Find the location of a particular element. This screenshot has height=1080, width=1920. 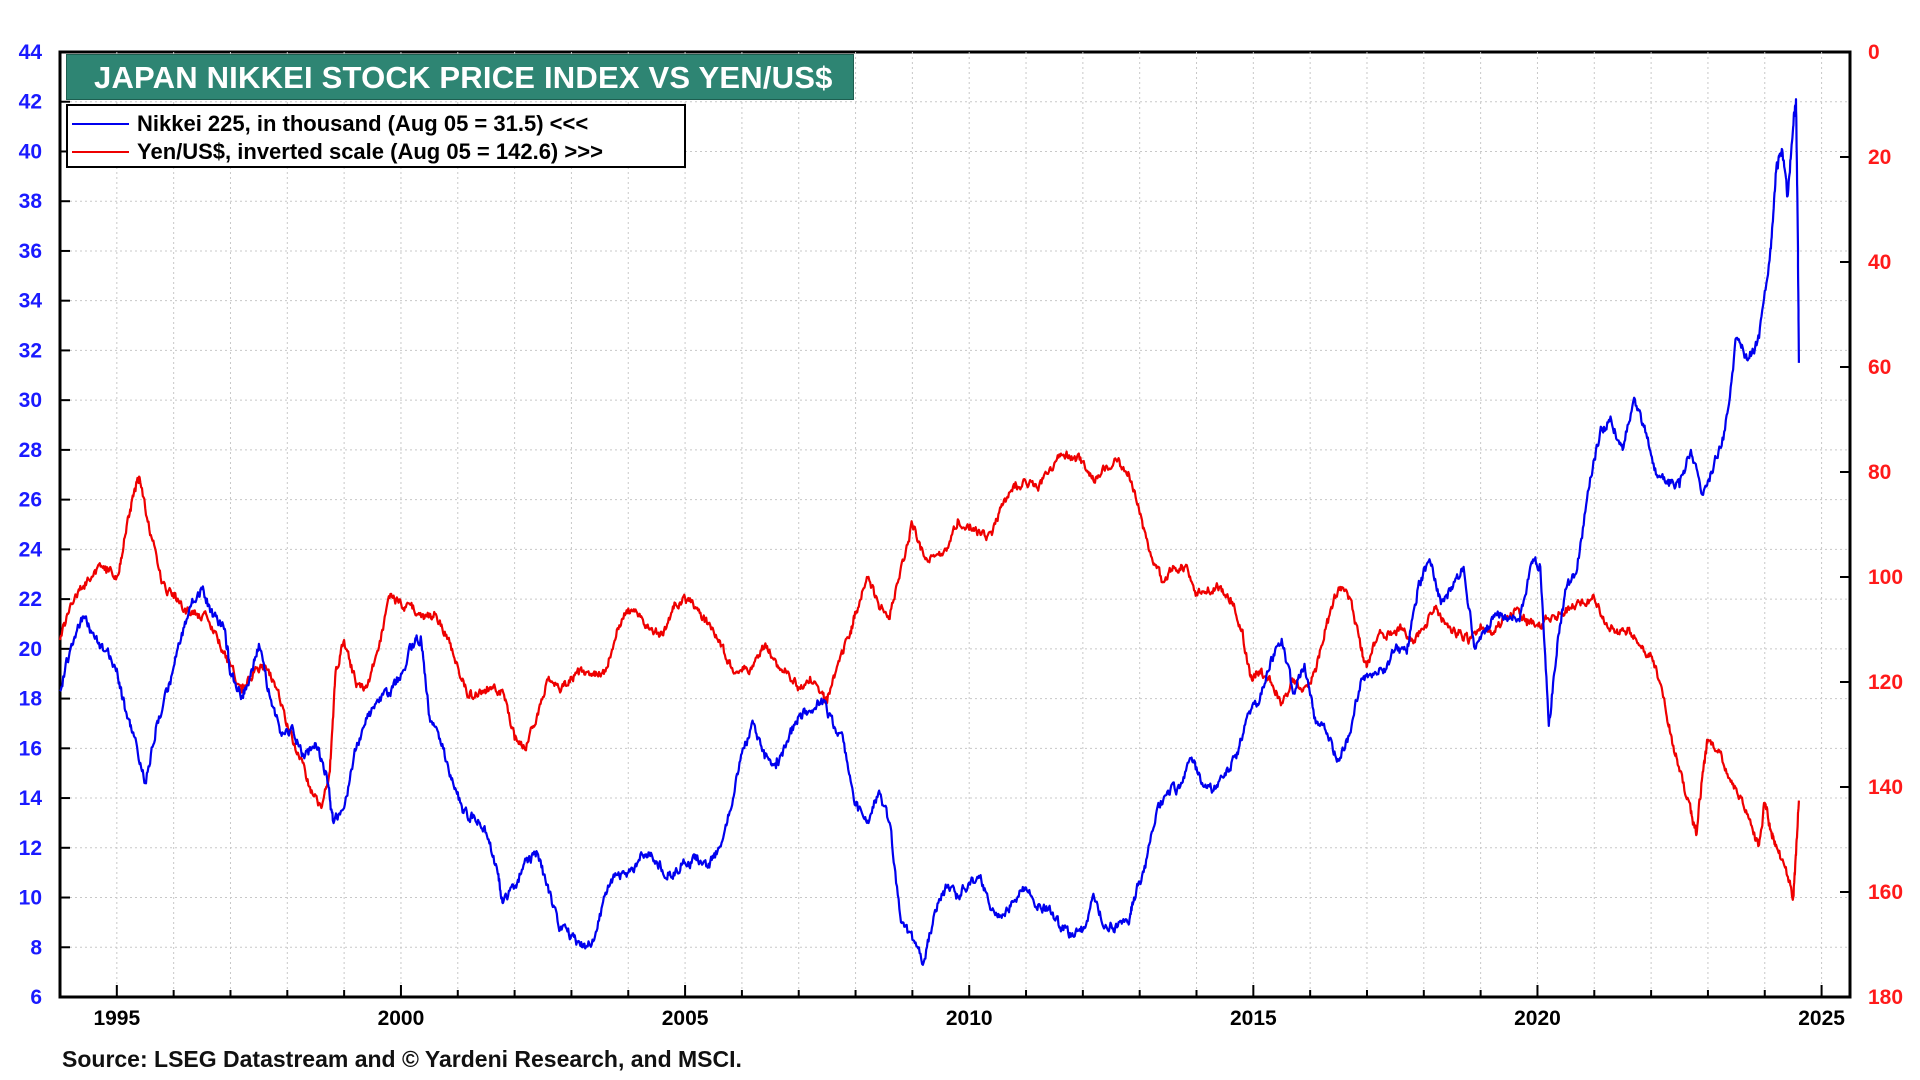

y-right-tick-label: 180 is located at coordinates (1885, 997).